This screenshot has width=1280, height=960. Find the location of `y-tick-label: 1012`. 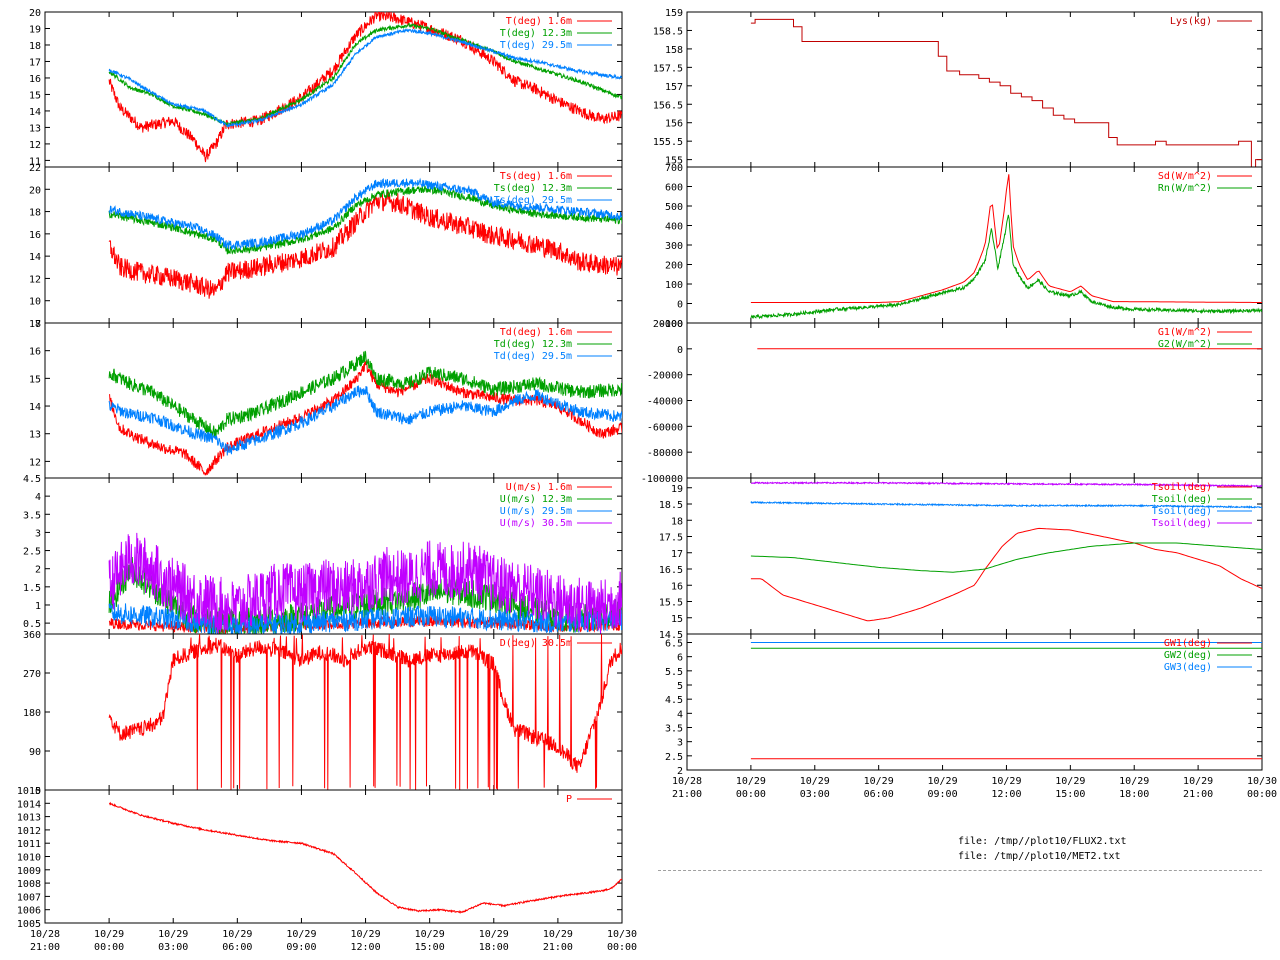

y-tick-label: 1012 is located at coordinates (29, 831).